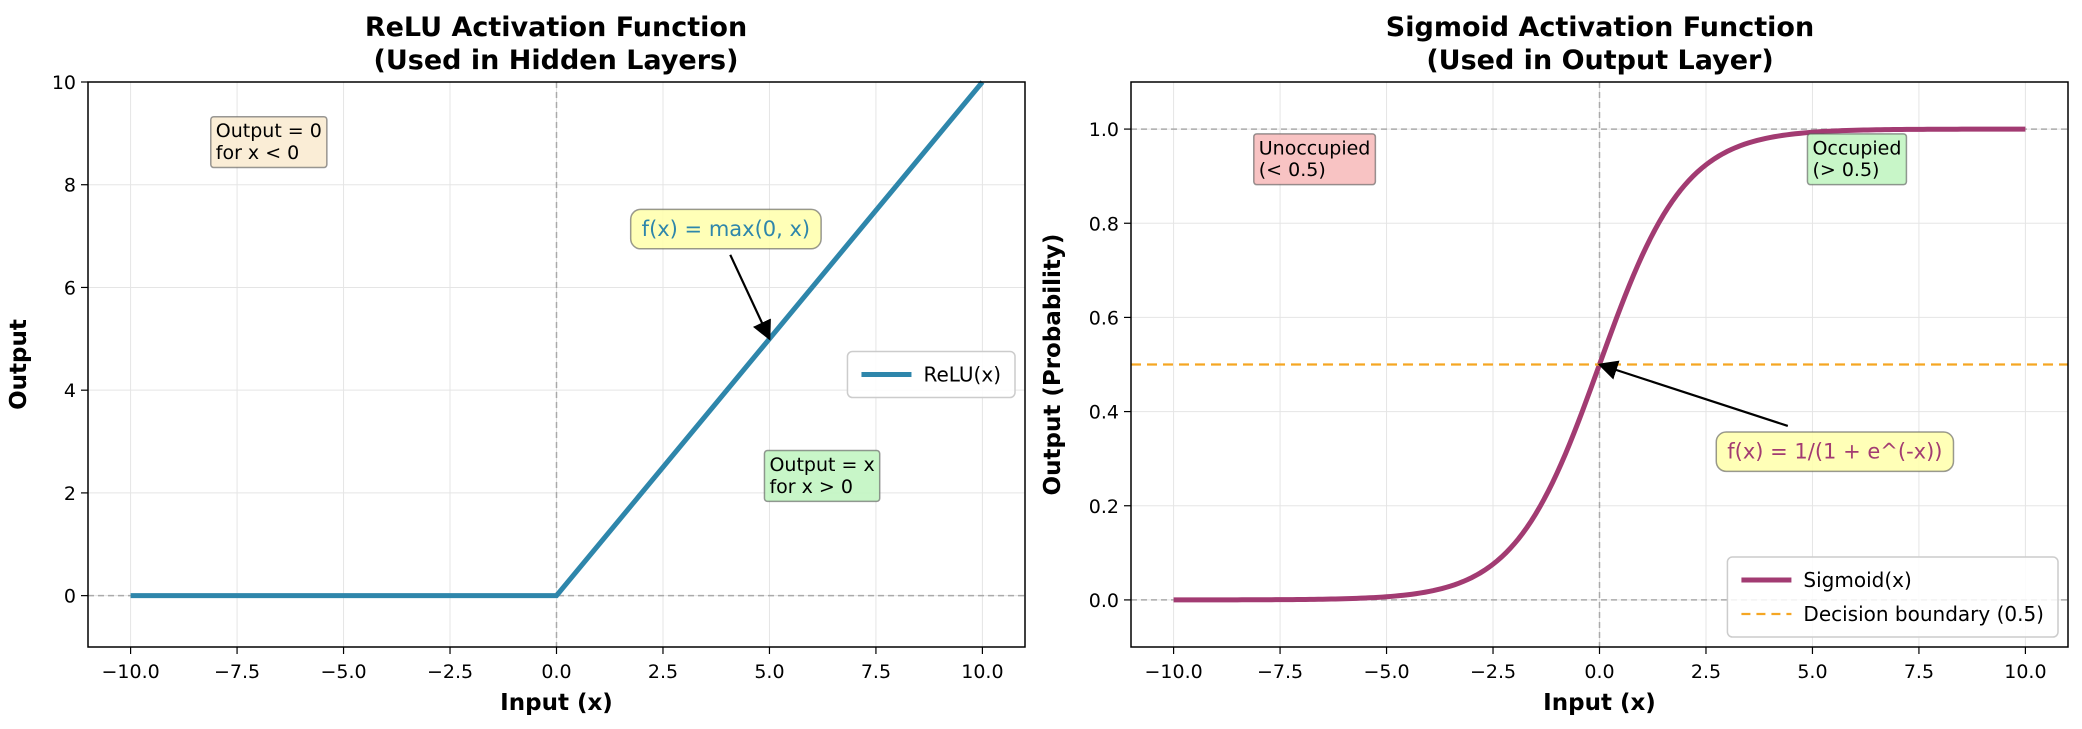 Image resolution: width=2082 pixels, height=729 pixels. I want to click on chart-title-line: ReLU Activation Function, so click(556, 27).